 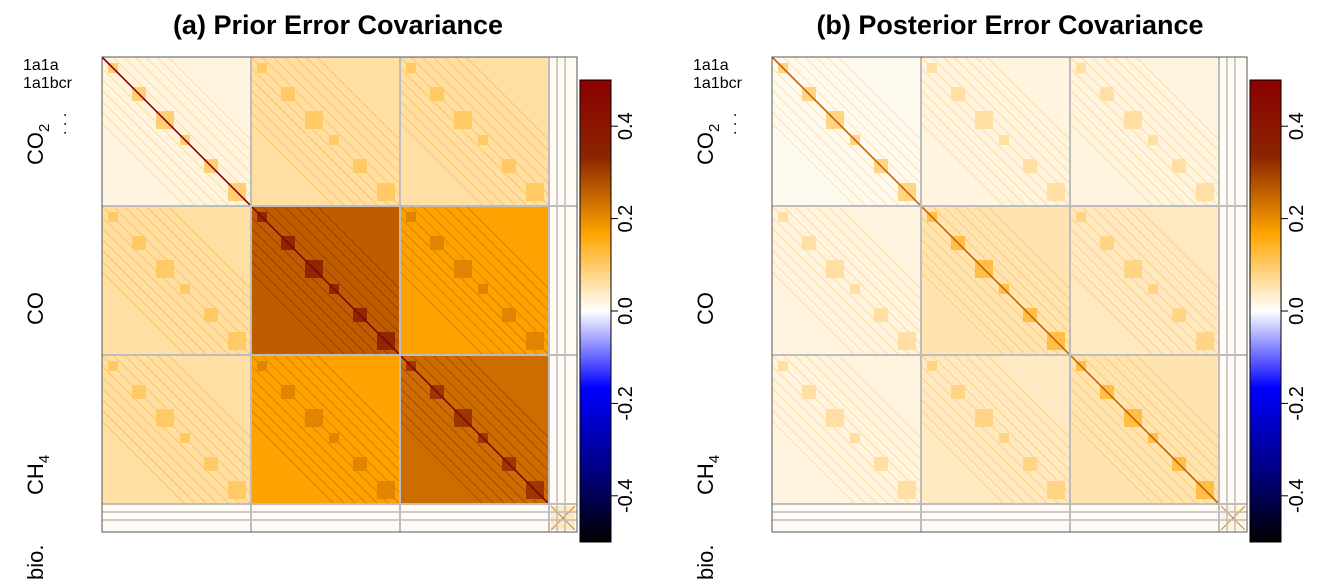 What do you see at coordinates (1009, 25) in the screenshot?
I see `chart-title: (b) Posterior Error Covariance` at bounding box center [1009, 25].